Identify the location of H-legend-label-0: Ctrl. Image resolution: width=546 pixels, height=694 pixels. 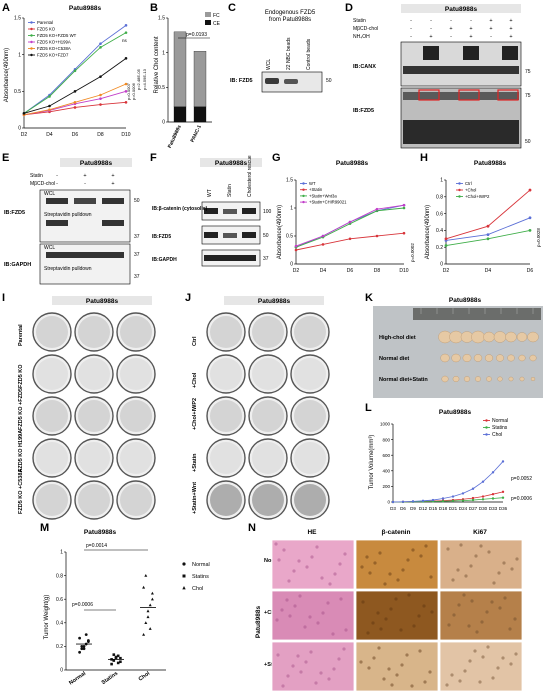
(468, 183).